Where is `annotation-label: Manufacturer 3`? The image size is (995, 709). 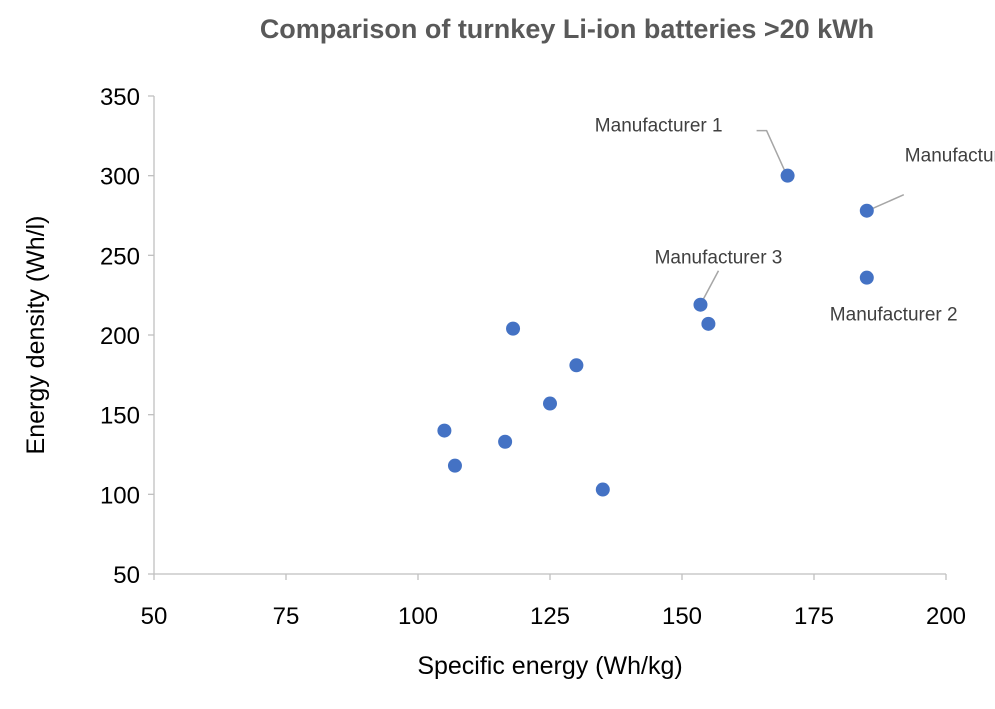 annotation-label: Manufacturer 3 is located at coordinates (719, 258).